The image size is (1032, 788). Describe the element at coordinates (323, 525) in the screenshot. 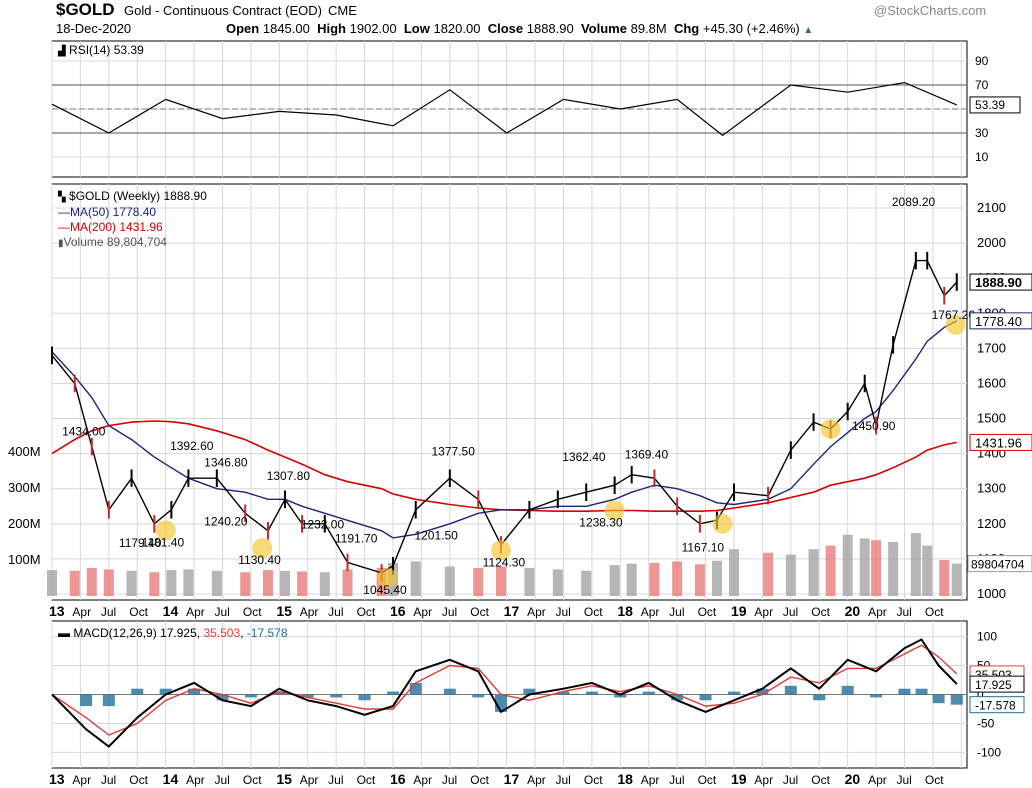

I see `price-annotation: 1232.00` at that location.